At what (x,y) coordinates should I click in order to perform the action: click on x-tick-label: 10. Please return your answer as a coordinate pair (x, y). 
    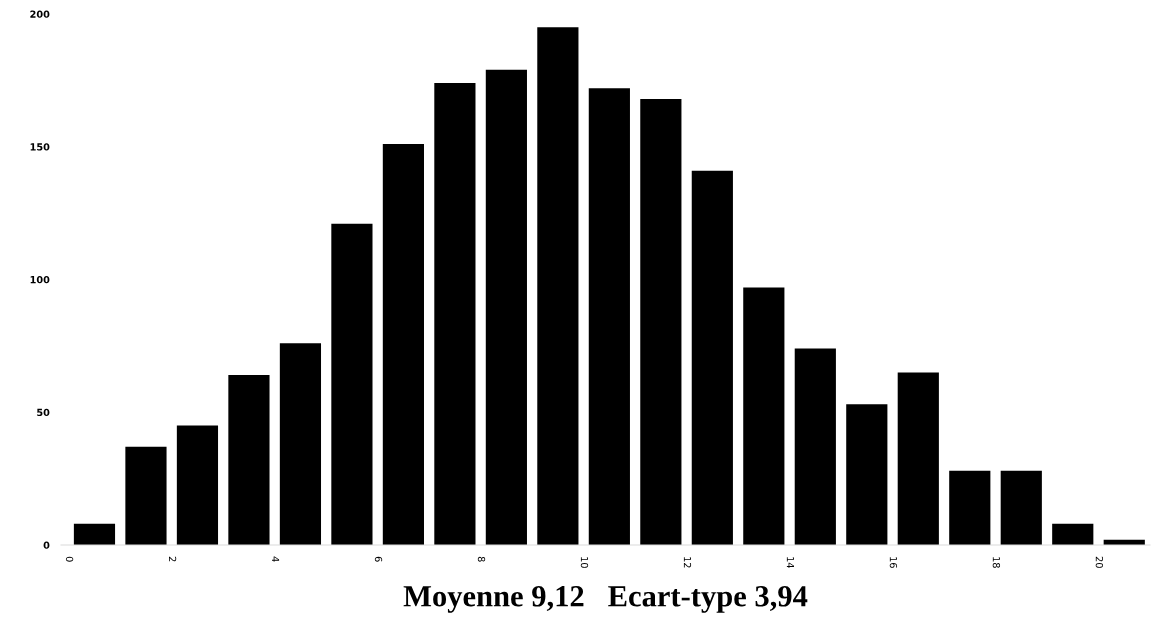
    Looking at the image, I should click on (584, 562).